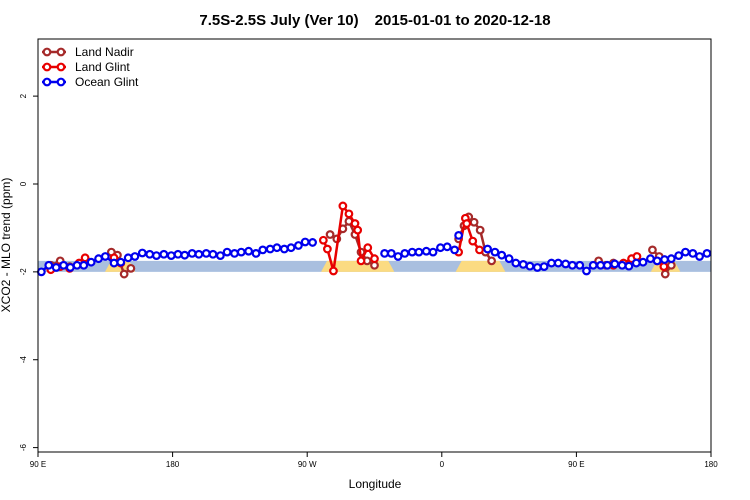  Describe the element at coordinates (374, 460) in the screenshot. I see `x-axis: 90 E 180 90 W 0 90 E 180` at that location.